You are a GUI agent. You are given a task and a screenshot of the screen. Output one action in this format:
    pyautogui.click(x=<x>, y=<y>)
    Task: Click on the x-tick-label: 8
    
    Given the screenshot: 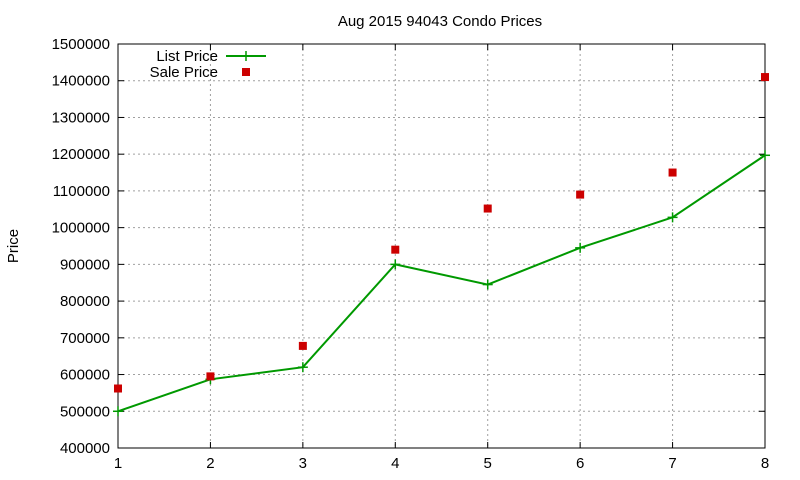 What is the action you would take?
    pyautogui.click(x=765, y=463)
    